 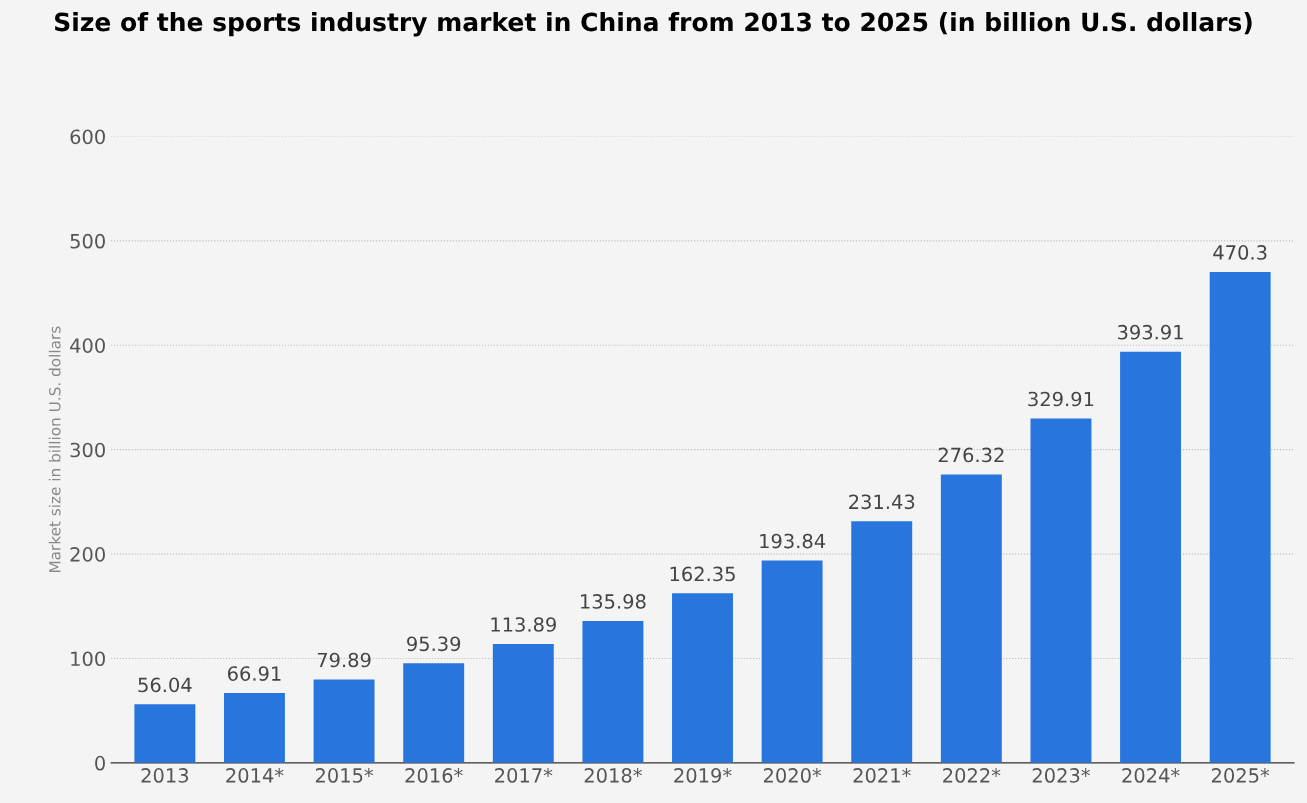 What do you see at coordinates (1240, 775) in the screenshot?
I see `x-tick-label: 2025*` at bounding box center [1240, 775].